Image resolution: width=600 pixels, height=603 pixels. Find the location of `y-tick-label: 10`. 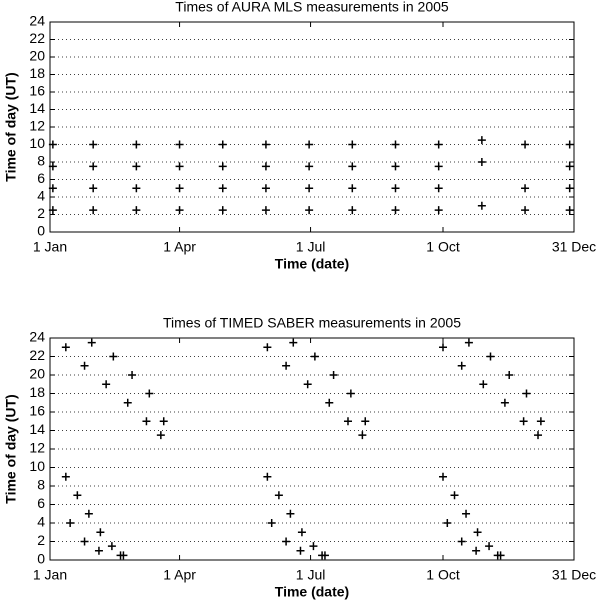

y-tick-label: 10 is located at coordinates (37, 466).